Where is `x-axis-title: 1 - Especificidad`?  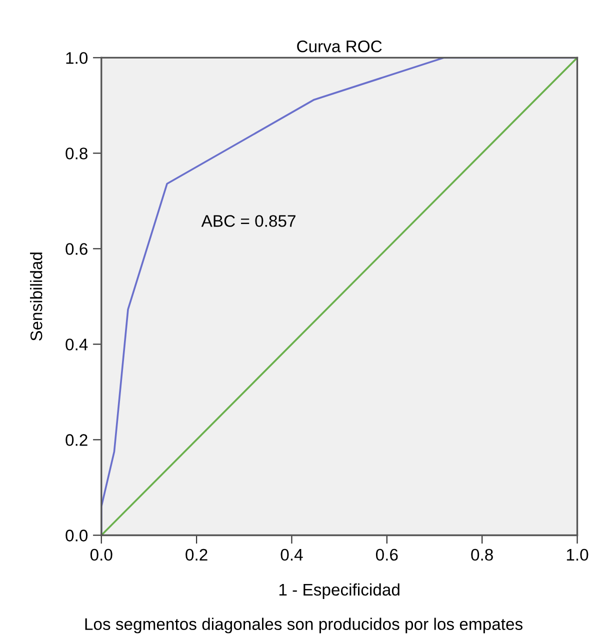 x-axis-title: 1 - Especificidad is located at coordinates (339, 591).